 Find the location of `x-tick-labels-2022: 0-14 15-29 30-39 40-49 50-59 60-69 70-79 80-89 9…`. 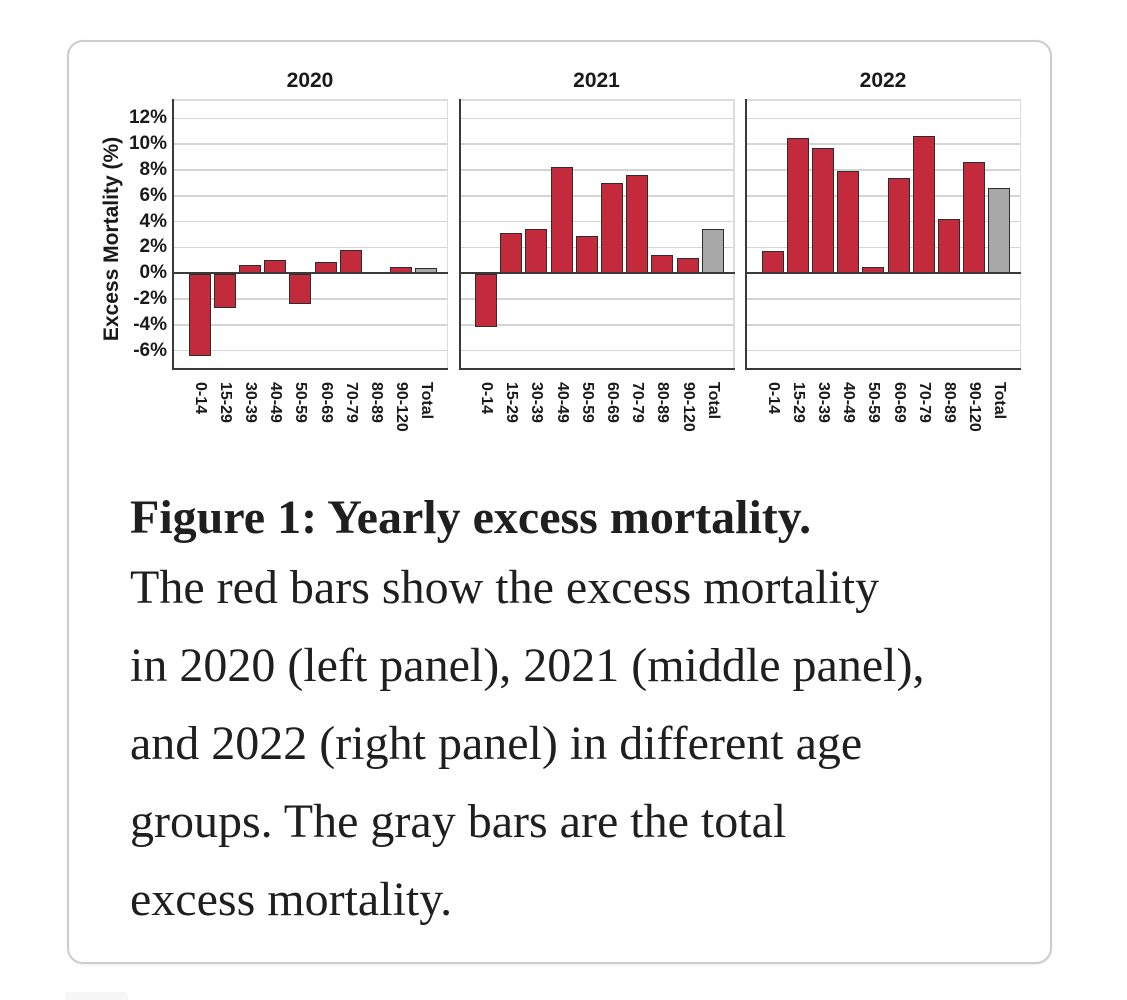

x-tick-labels-2022: 0-14 15-29 30-39 40-49 50-59 60-69 70-79 80-89 9… is located at coordinates (883, 424).